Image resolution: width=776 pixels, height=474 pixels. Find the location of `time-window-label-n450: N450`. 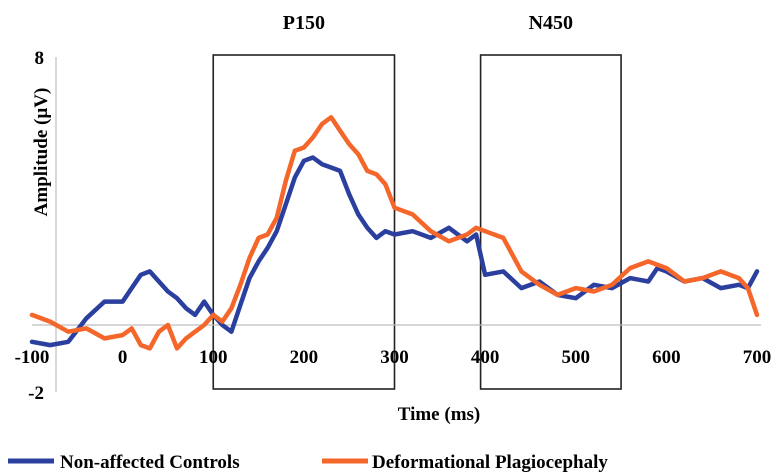

time-window-label-n450: N450 is located at coordinates (551, 23).